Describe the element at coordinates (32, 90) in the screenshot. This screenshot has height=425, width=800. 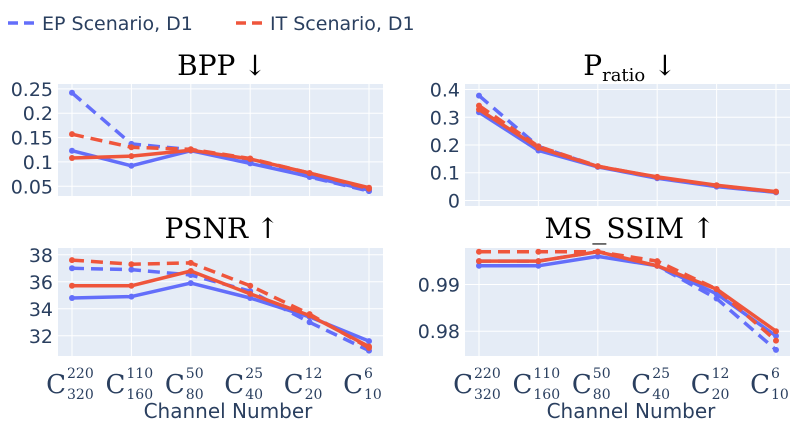
I see `bpp-y-tick-label: 0.25` at that location.